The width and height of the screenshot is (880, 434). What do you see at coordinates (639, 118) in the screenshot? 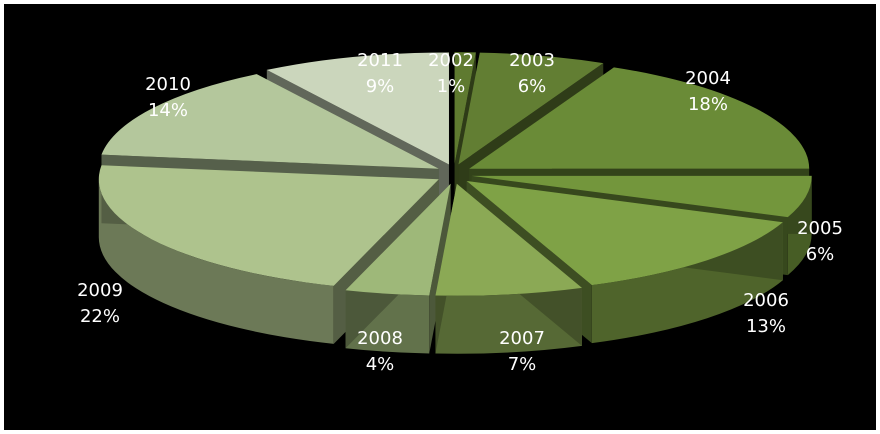
I see `slice-2004` at bounding box center [639, 118].